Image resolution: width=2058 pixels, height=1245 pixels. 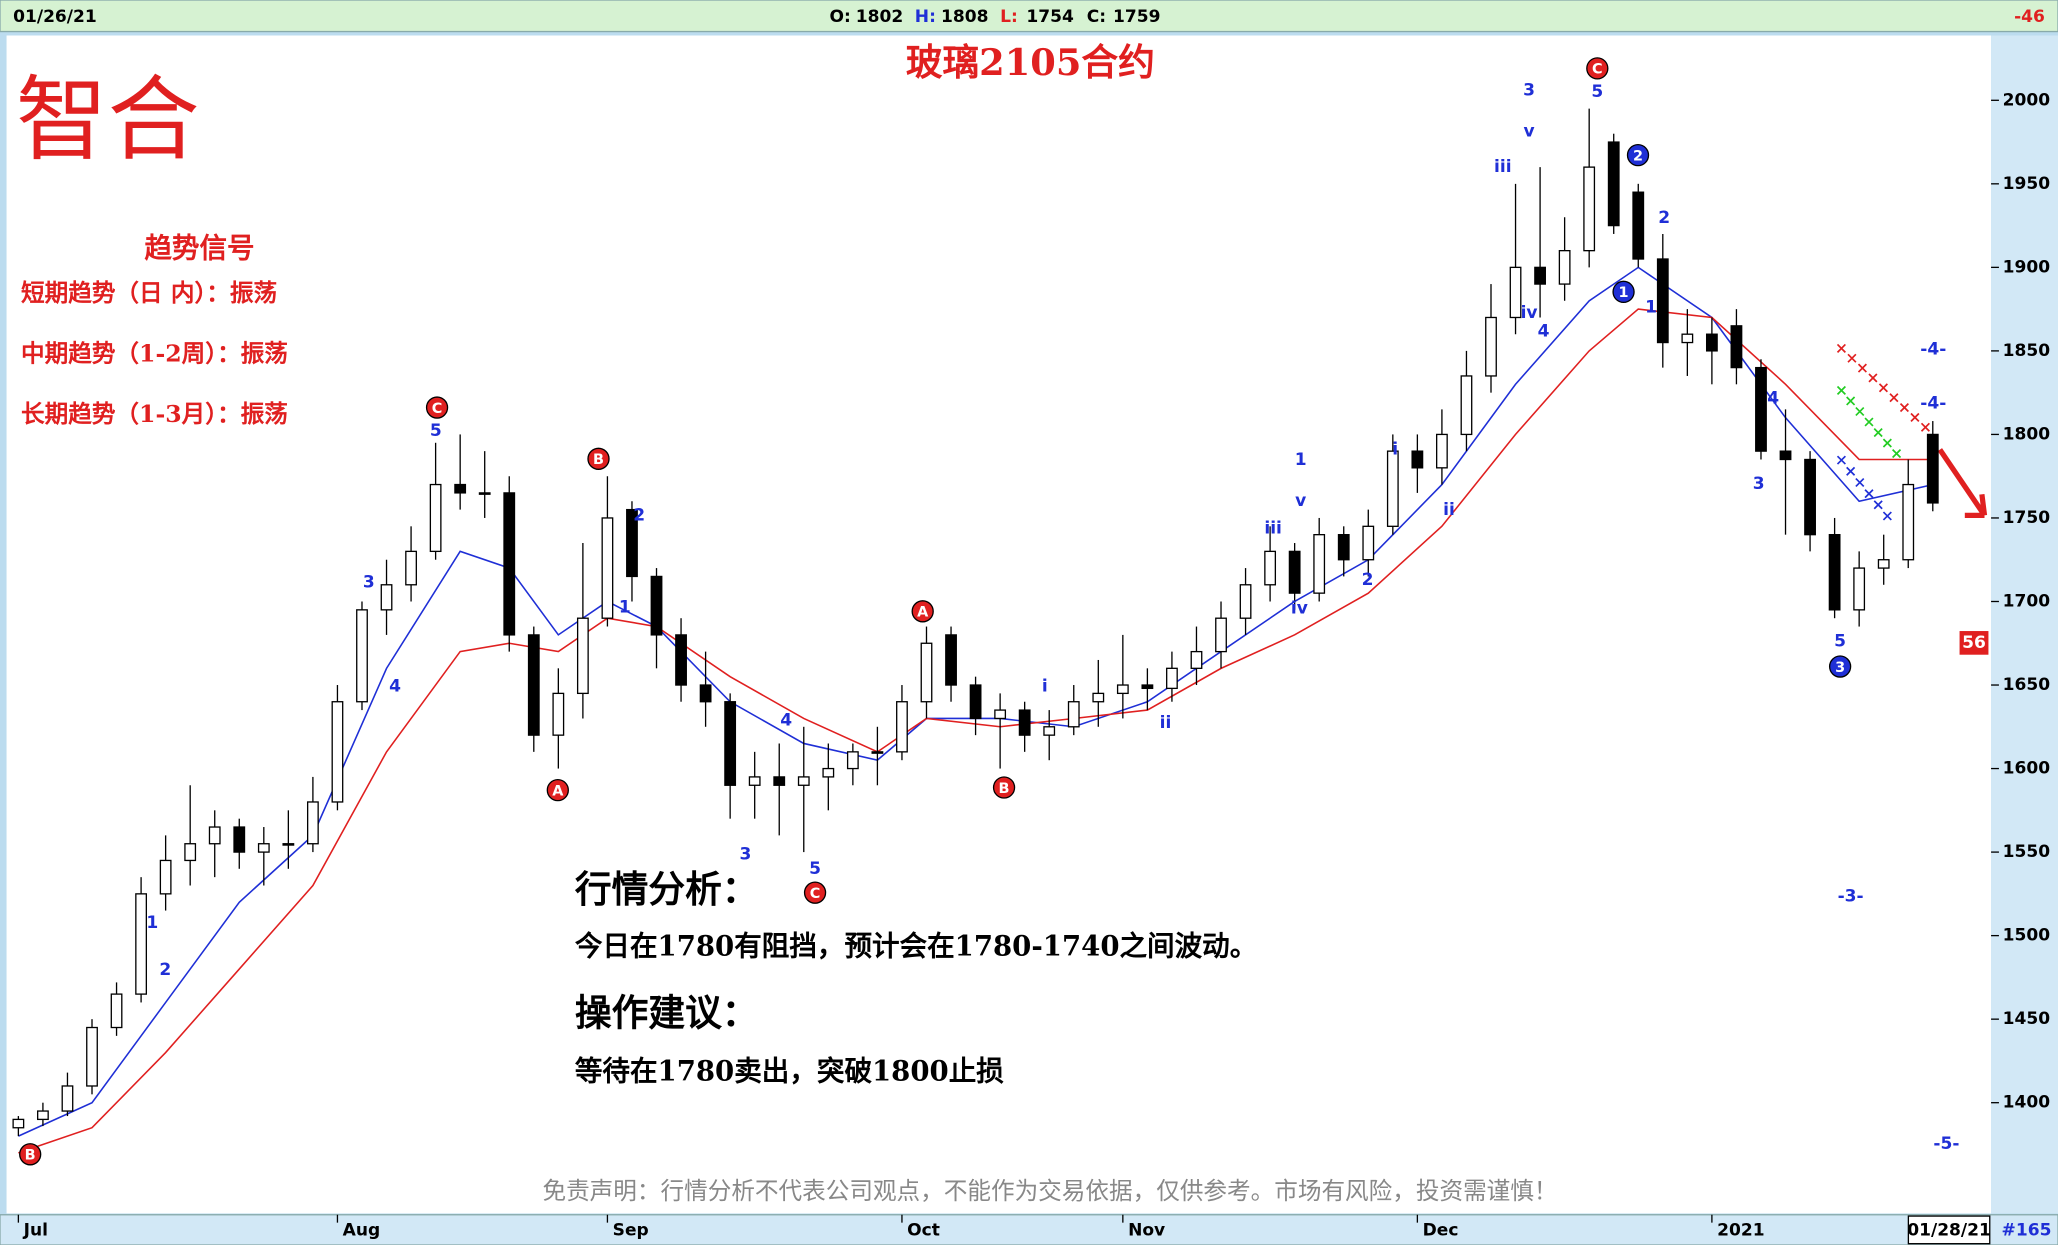 I want to click on side-badge: 56, so click(x=1974, y=643).